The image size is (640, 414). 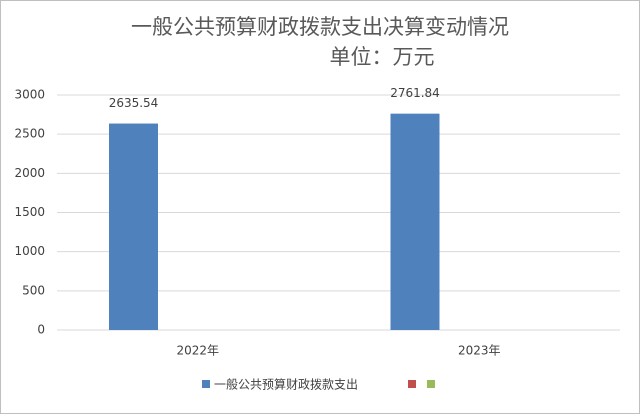 I want to click on y-tick-label: 500, so click(x=33, y=290).